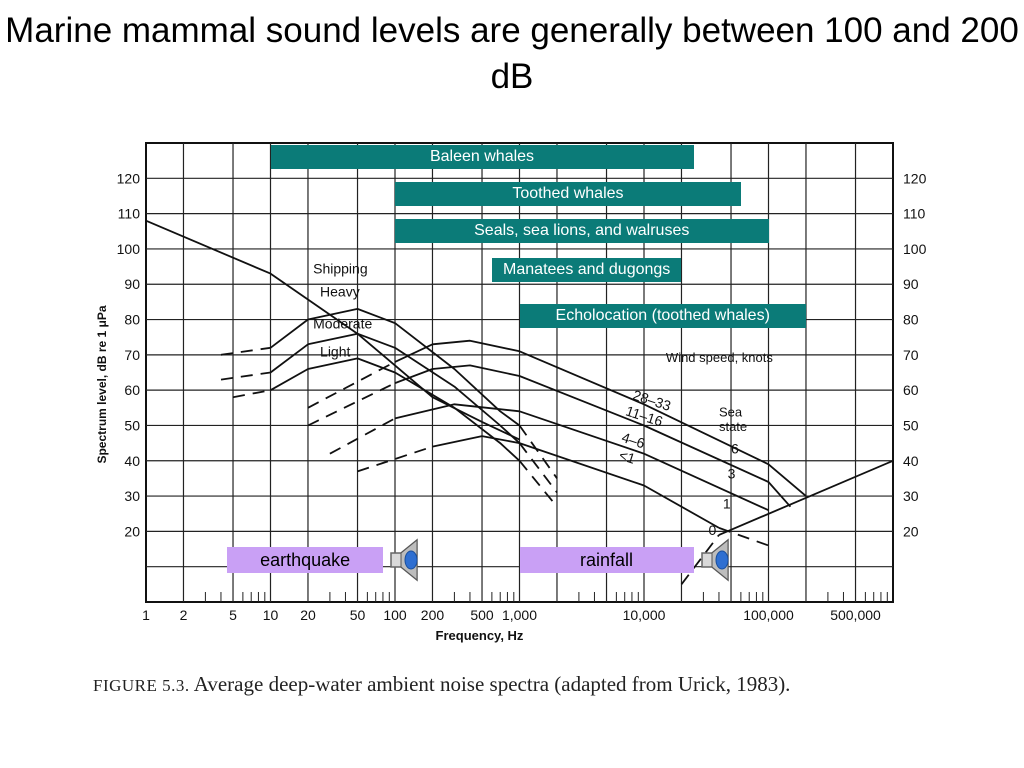 This screenshot has height=768, width=1024. What do you see at coordinates (735, 449) in the screenshot?
I see `annotation-sea-state-6: 6` at bounding box center [735, 449].